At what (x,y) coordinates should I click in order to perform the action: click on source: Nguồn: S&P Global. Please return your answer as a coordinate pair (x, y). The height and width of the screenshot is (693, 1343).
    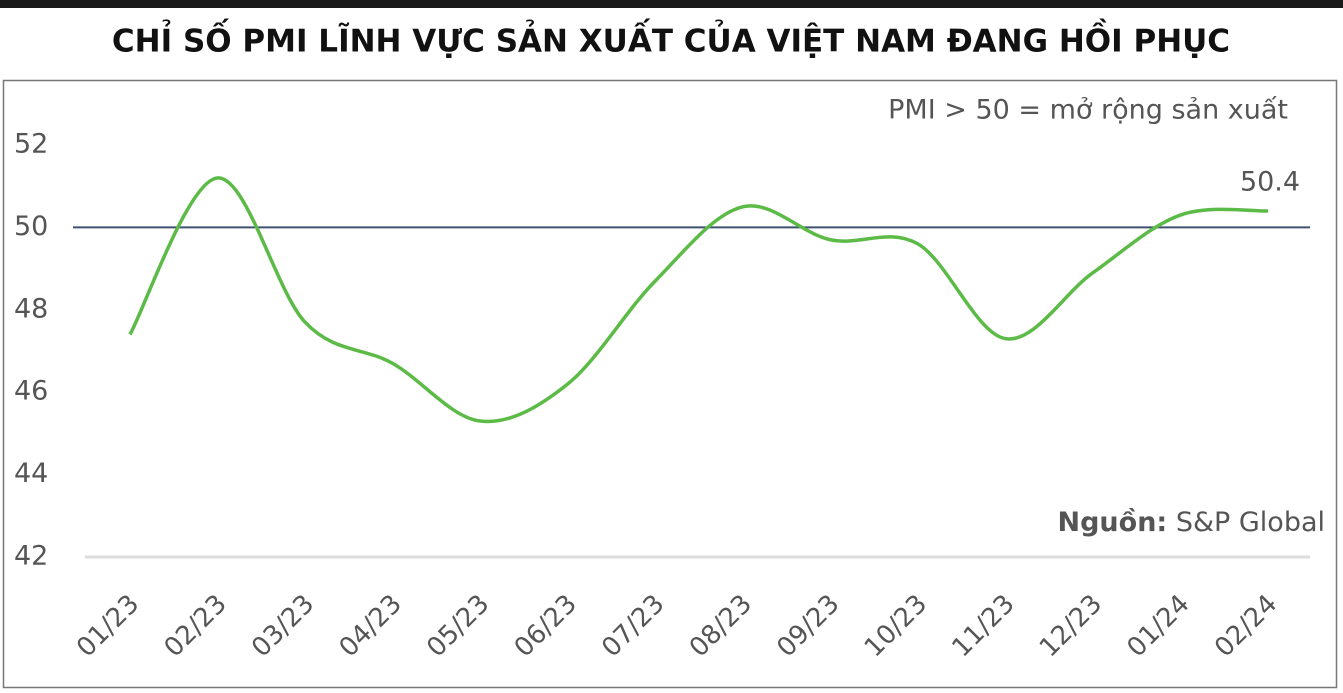
    Looking at the image, I should click on (1192, 522).